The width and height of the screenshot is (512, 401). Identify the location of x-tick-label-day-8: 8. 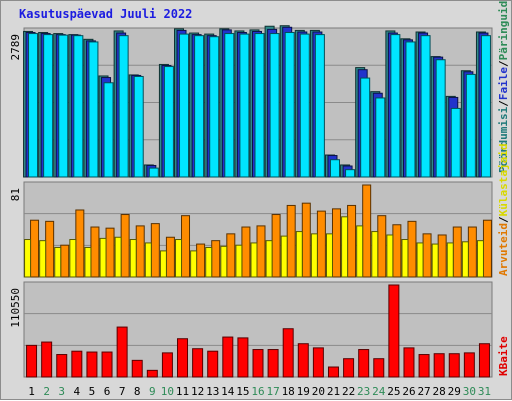
(137, 391).